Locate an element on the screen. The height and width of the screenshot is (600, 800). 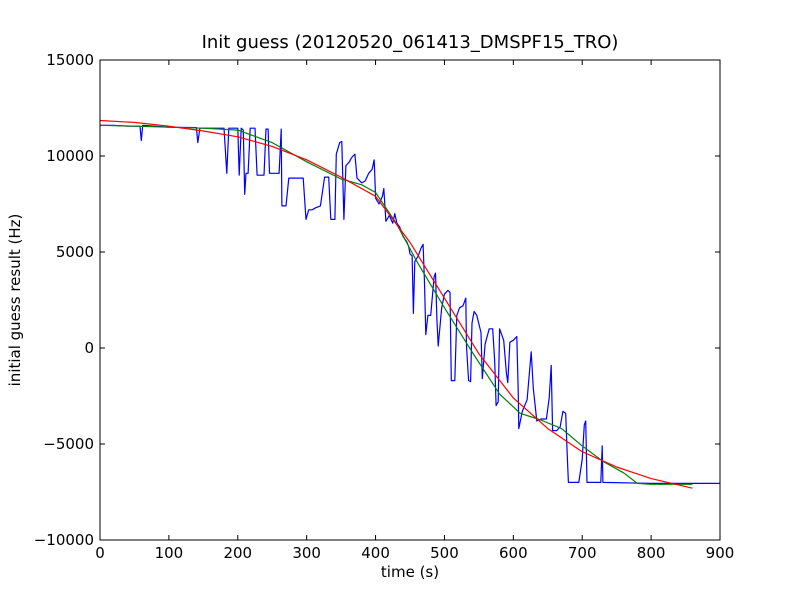
x-tick-label-4: 400 is located at coordinates (375, 553).